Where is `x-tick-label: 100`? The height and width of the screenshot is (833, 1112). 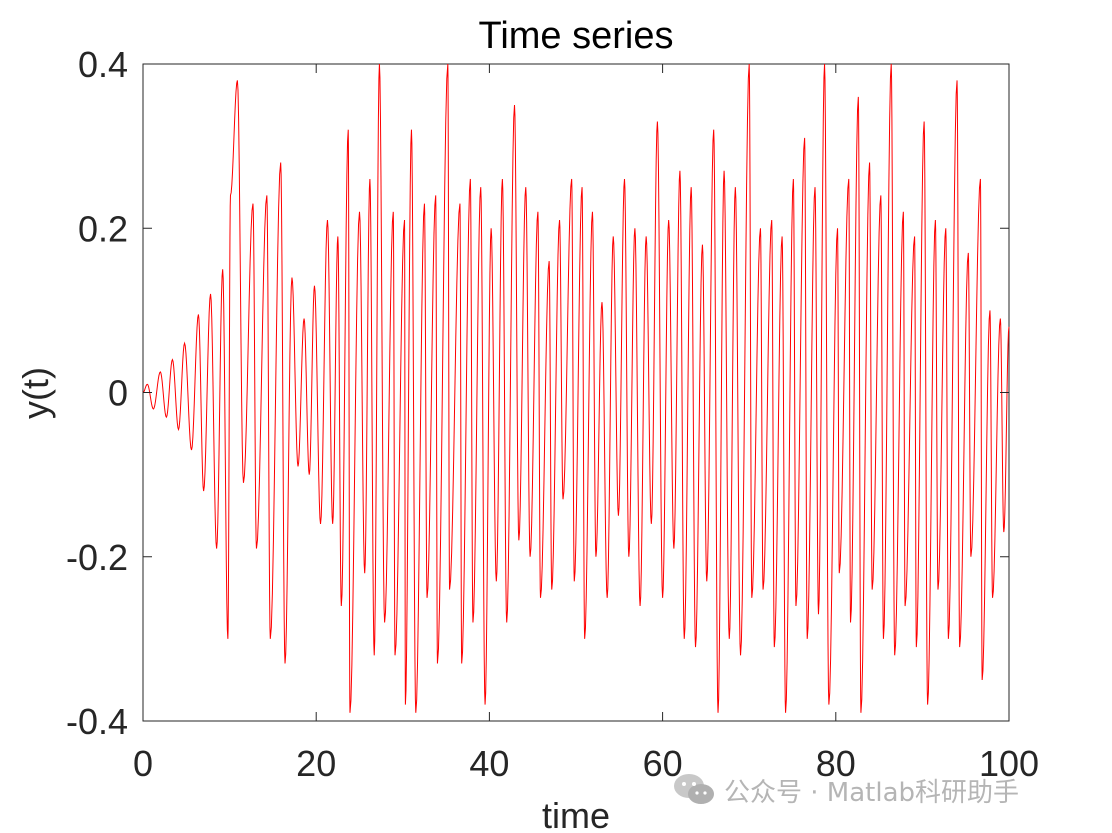 x-tick-label: 100 is located at coordinates (1009, 763).